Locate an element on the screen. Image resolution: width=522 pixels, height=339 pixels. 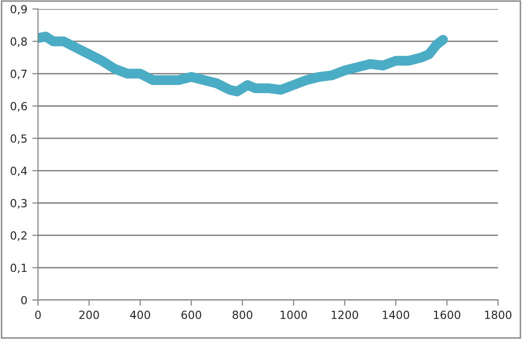
x-tick-label: 800 is located at coordinates (242, 315).